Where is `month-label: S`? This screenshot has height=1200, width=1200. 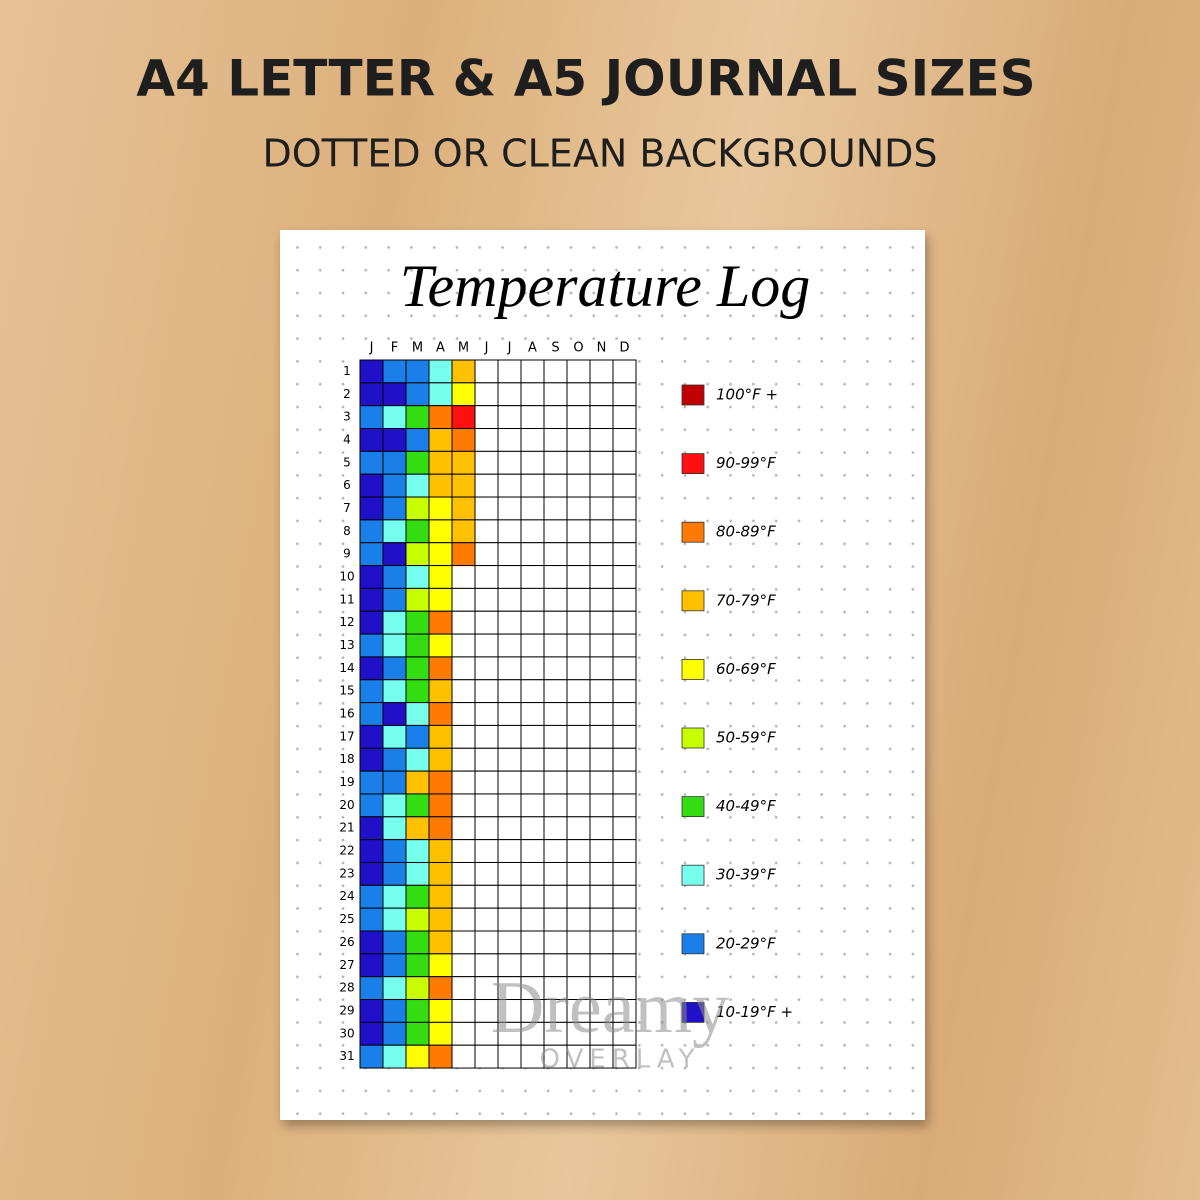
month-label: S is located at coordinates (555, 348).